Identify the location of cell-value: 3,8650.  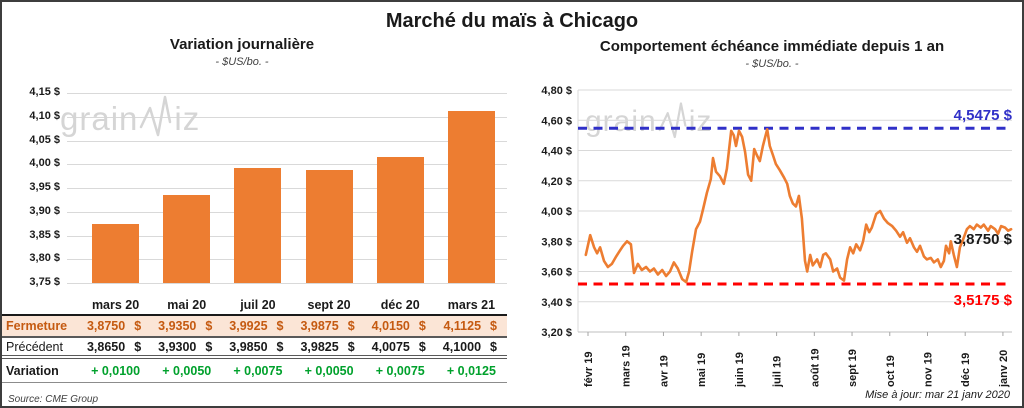
(106, 346).